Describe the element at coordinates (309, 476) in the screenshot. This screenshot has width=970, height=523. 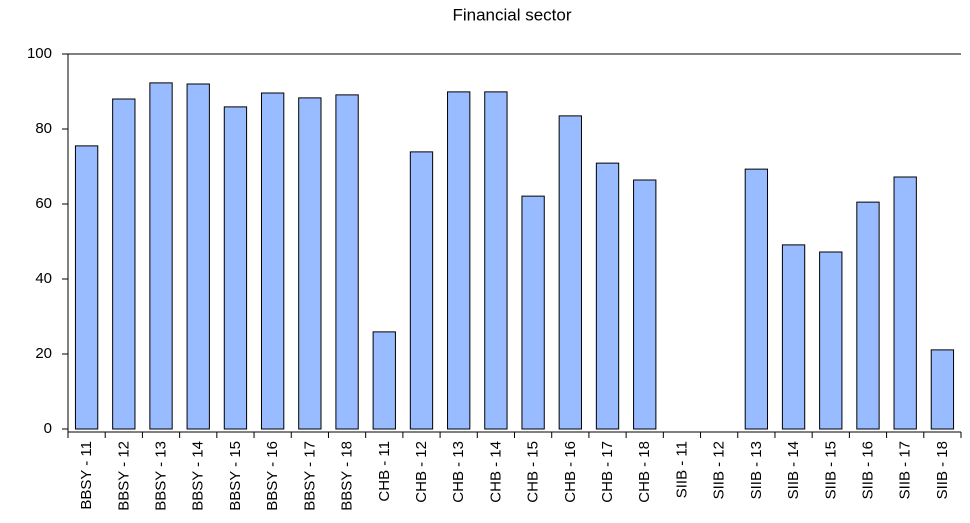
I see `x-tick-label: BBSY - 17` at that location.